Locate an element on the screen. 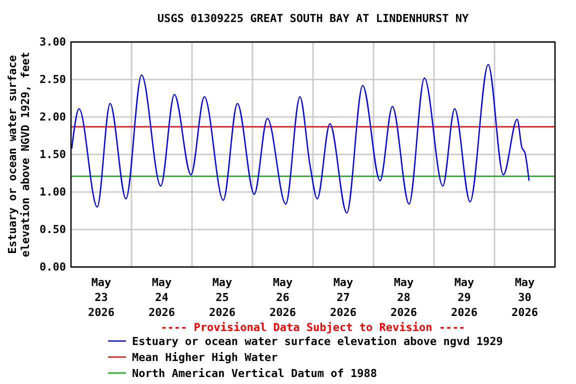 The image size is (576, 384). text: ---- Provisional Data Subject to Revision ---- is located at coordinates (313, 327).